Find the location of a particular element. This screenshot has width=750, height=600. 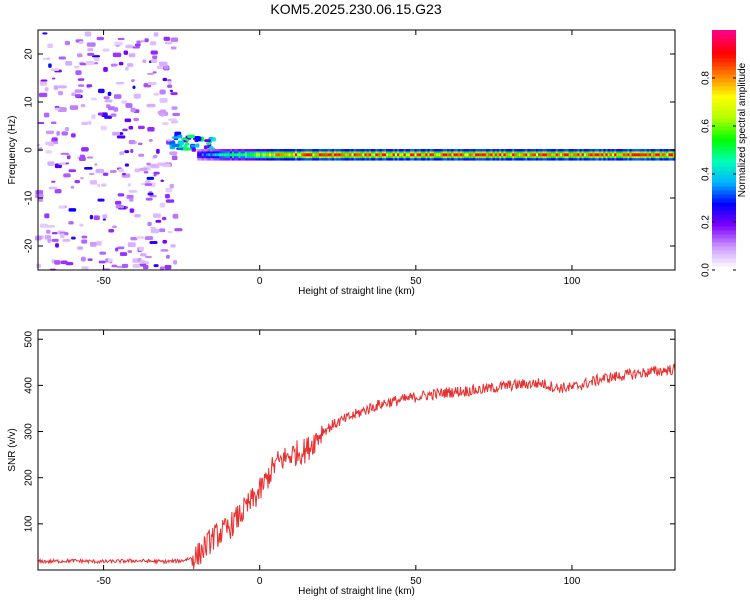

y-tick-label: 500 is located at coordinates (29, 338).